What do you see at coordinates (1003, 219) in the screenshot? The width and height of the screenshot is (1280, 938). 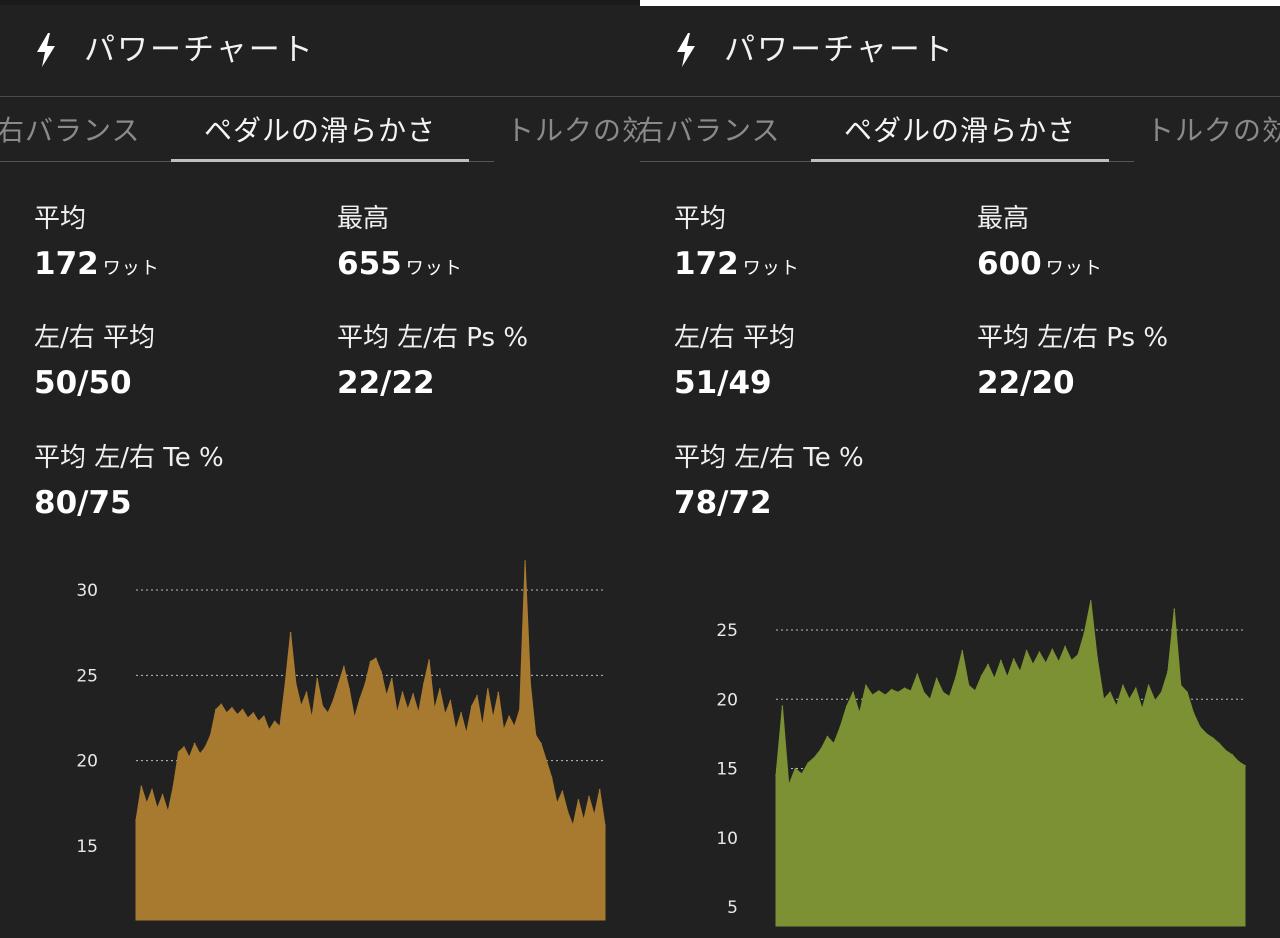 I see `max-label: 最高` at bounding box center [1003, 219].